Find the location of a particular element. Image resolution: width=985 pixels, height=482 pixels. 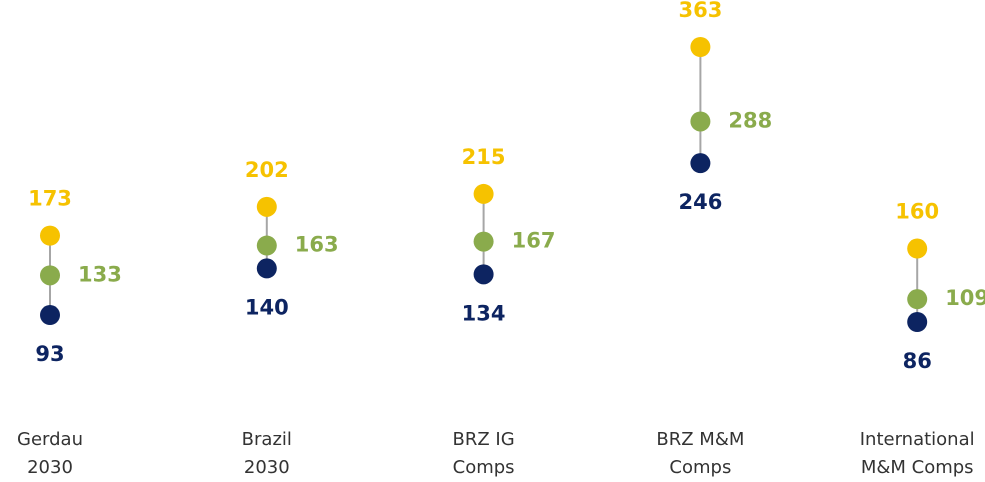

value-label: 140 is located at coordinates (267, 307).